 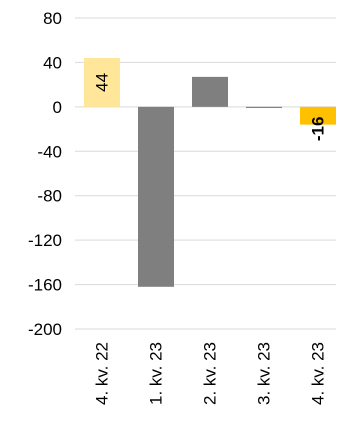 I want to click on data-label-0: 44, so click(x=102, y=82).